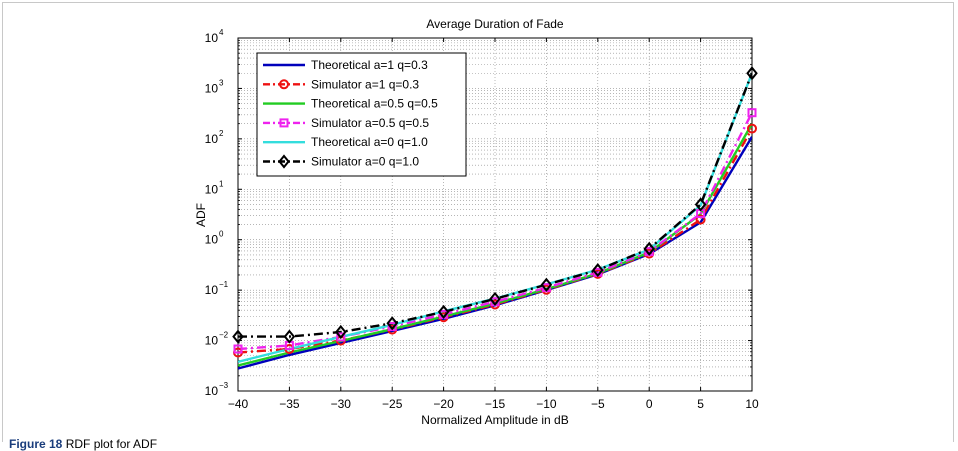 This screenshot has width=958, height=451. I want to click on y-tick-exponent: −2, so click(224, 335).